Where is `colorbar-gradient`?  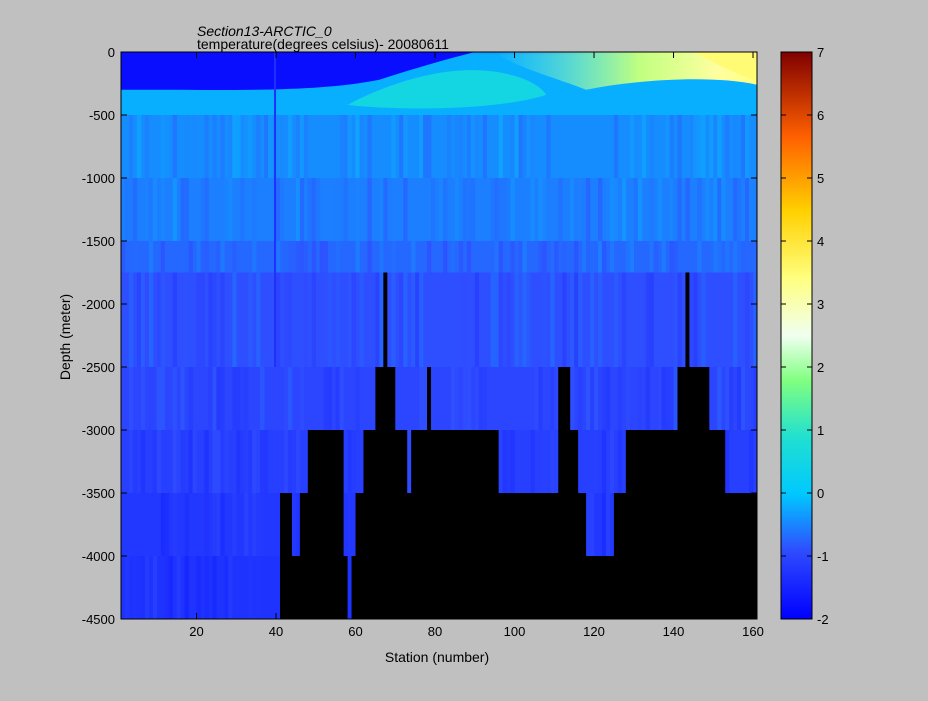
colorbar-gradient is located at coordinates (796, 335).